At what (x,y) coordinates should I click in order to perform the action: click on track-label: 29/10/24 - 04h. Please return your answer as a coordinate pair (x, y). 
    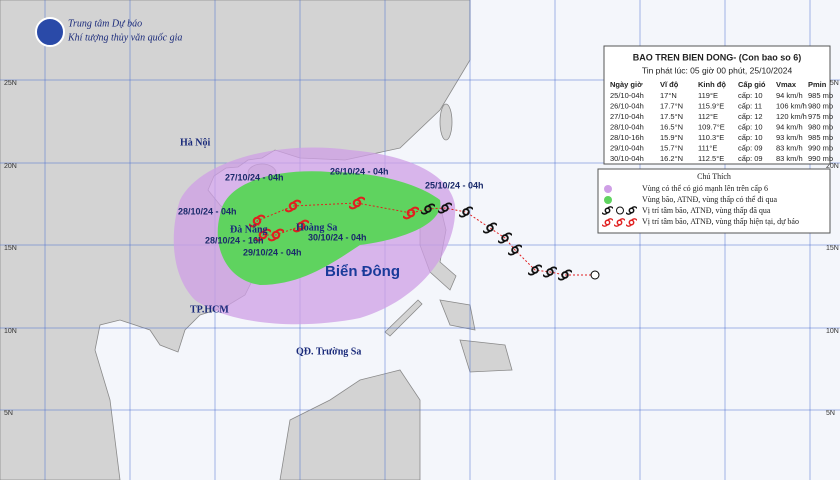
    Looking at the image, I should click on (272, 252).